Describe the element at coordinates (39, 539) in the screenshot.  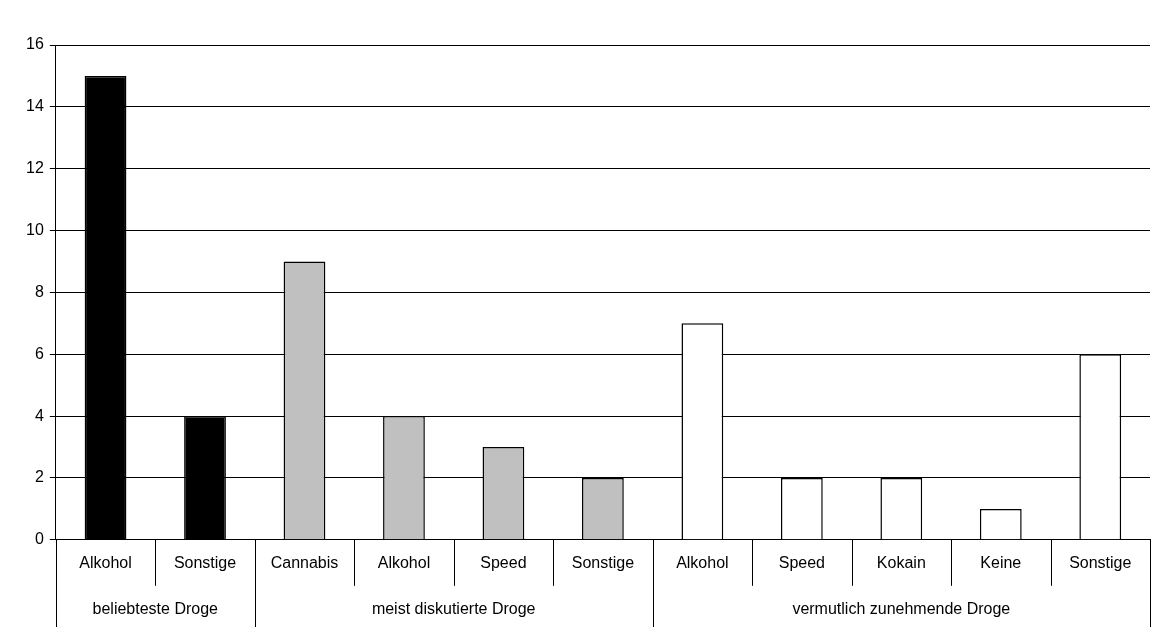
I see `y-tick-label: 0` at that location.